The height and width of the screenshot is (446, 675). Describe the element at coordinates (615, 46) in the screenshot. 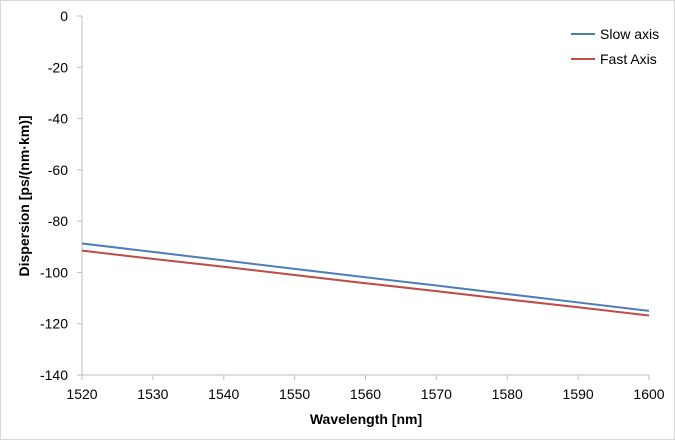

I see `legend: Slow axis Fast Axis` at that location.